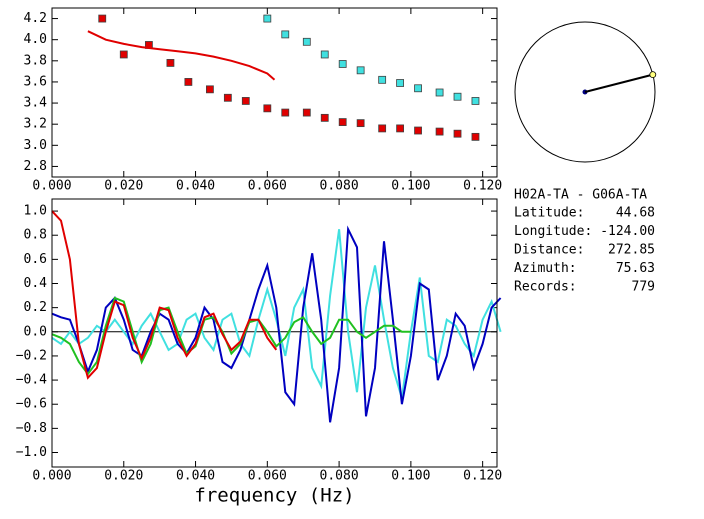  What do you see at coordinates (549, 250) in the screenshot?
I see `info-label: Distance:` at bounding box center [549, 250].